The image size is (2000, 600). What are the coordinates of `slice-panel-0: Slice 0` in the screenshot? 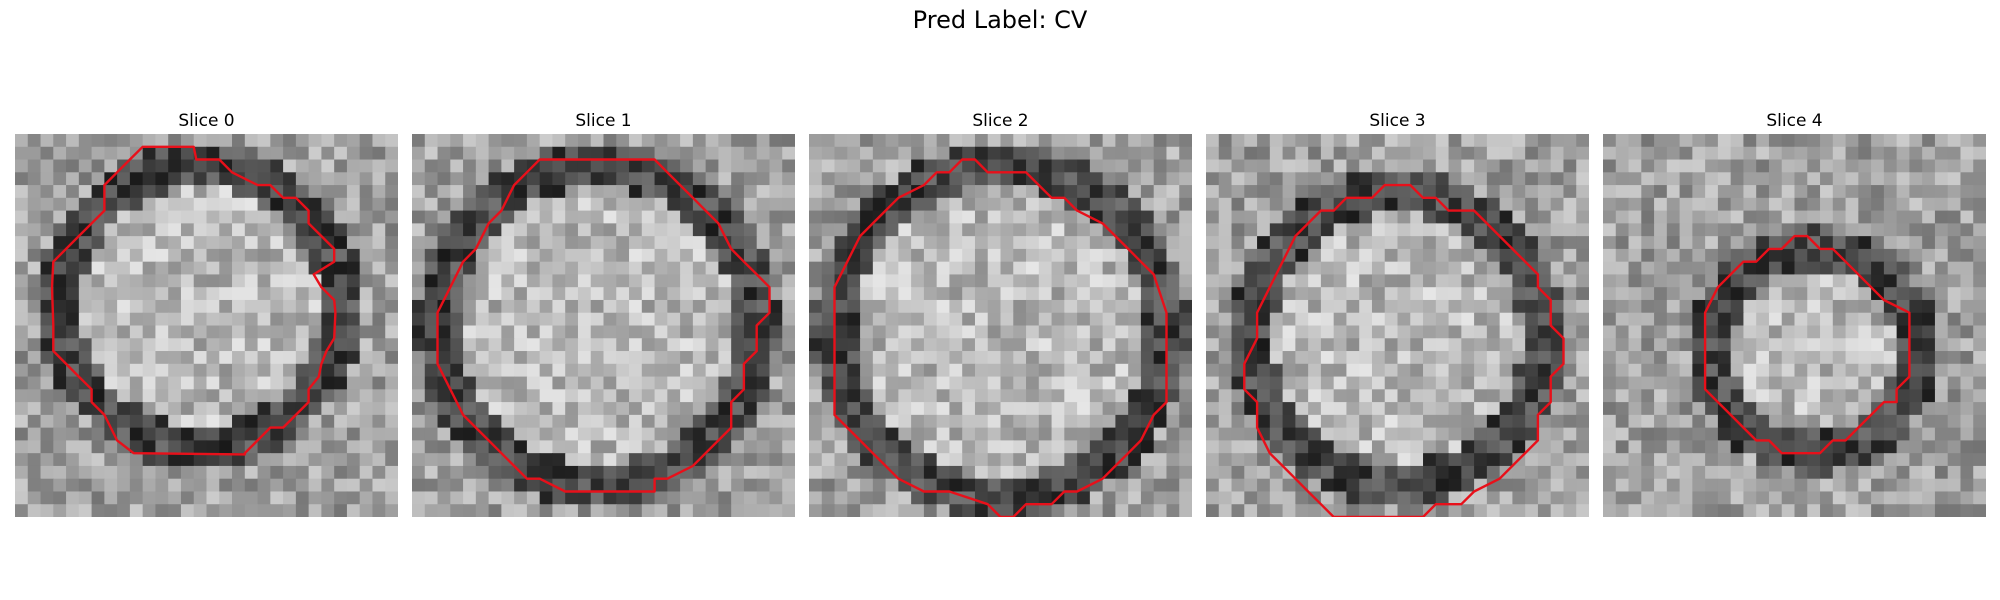 It's located at (206, 312).